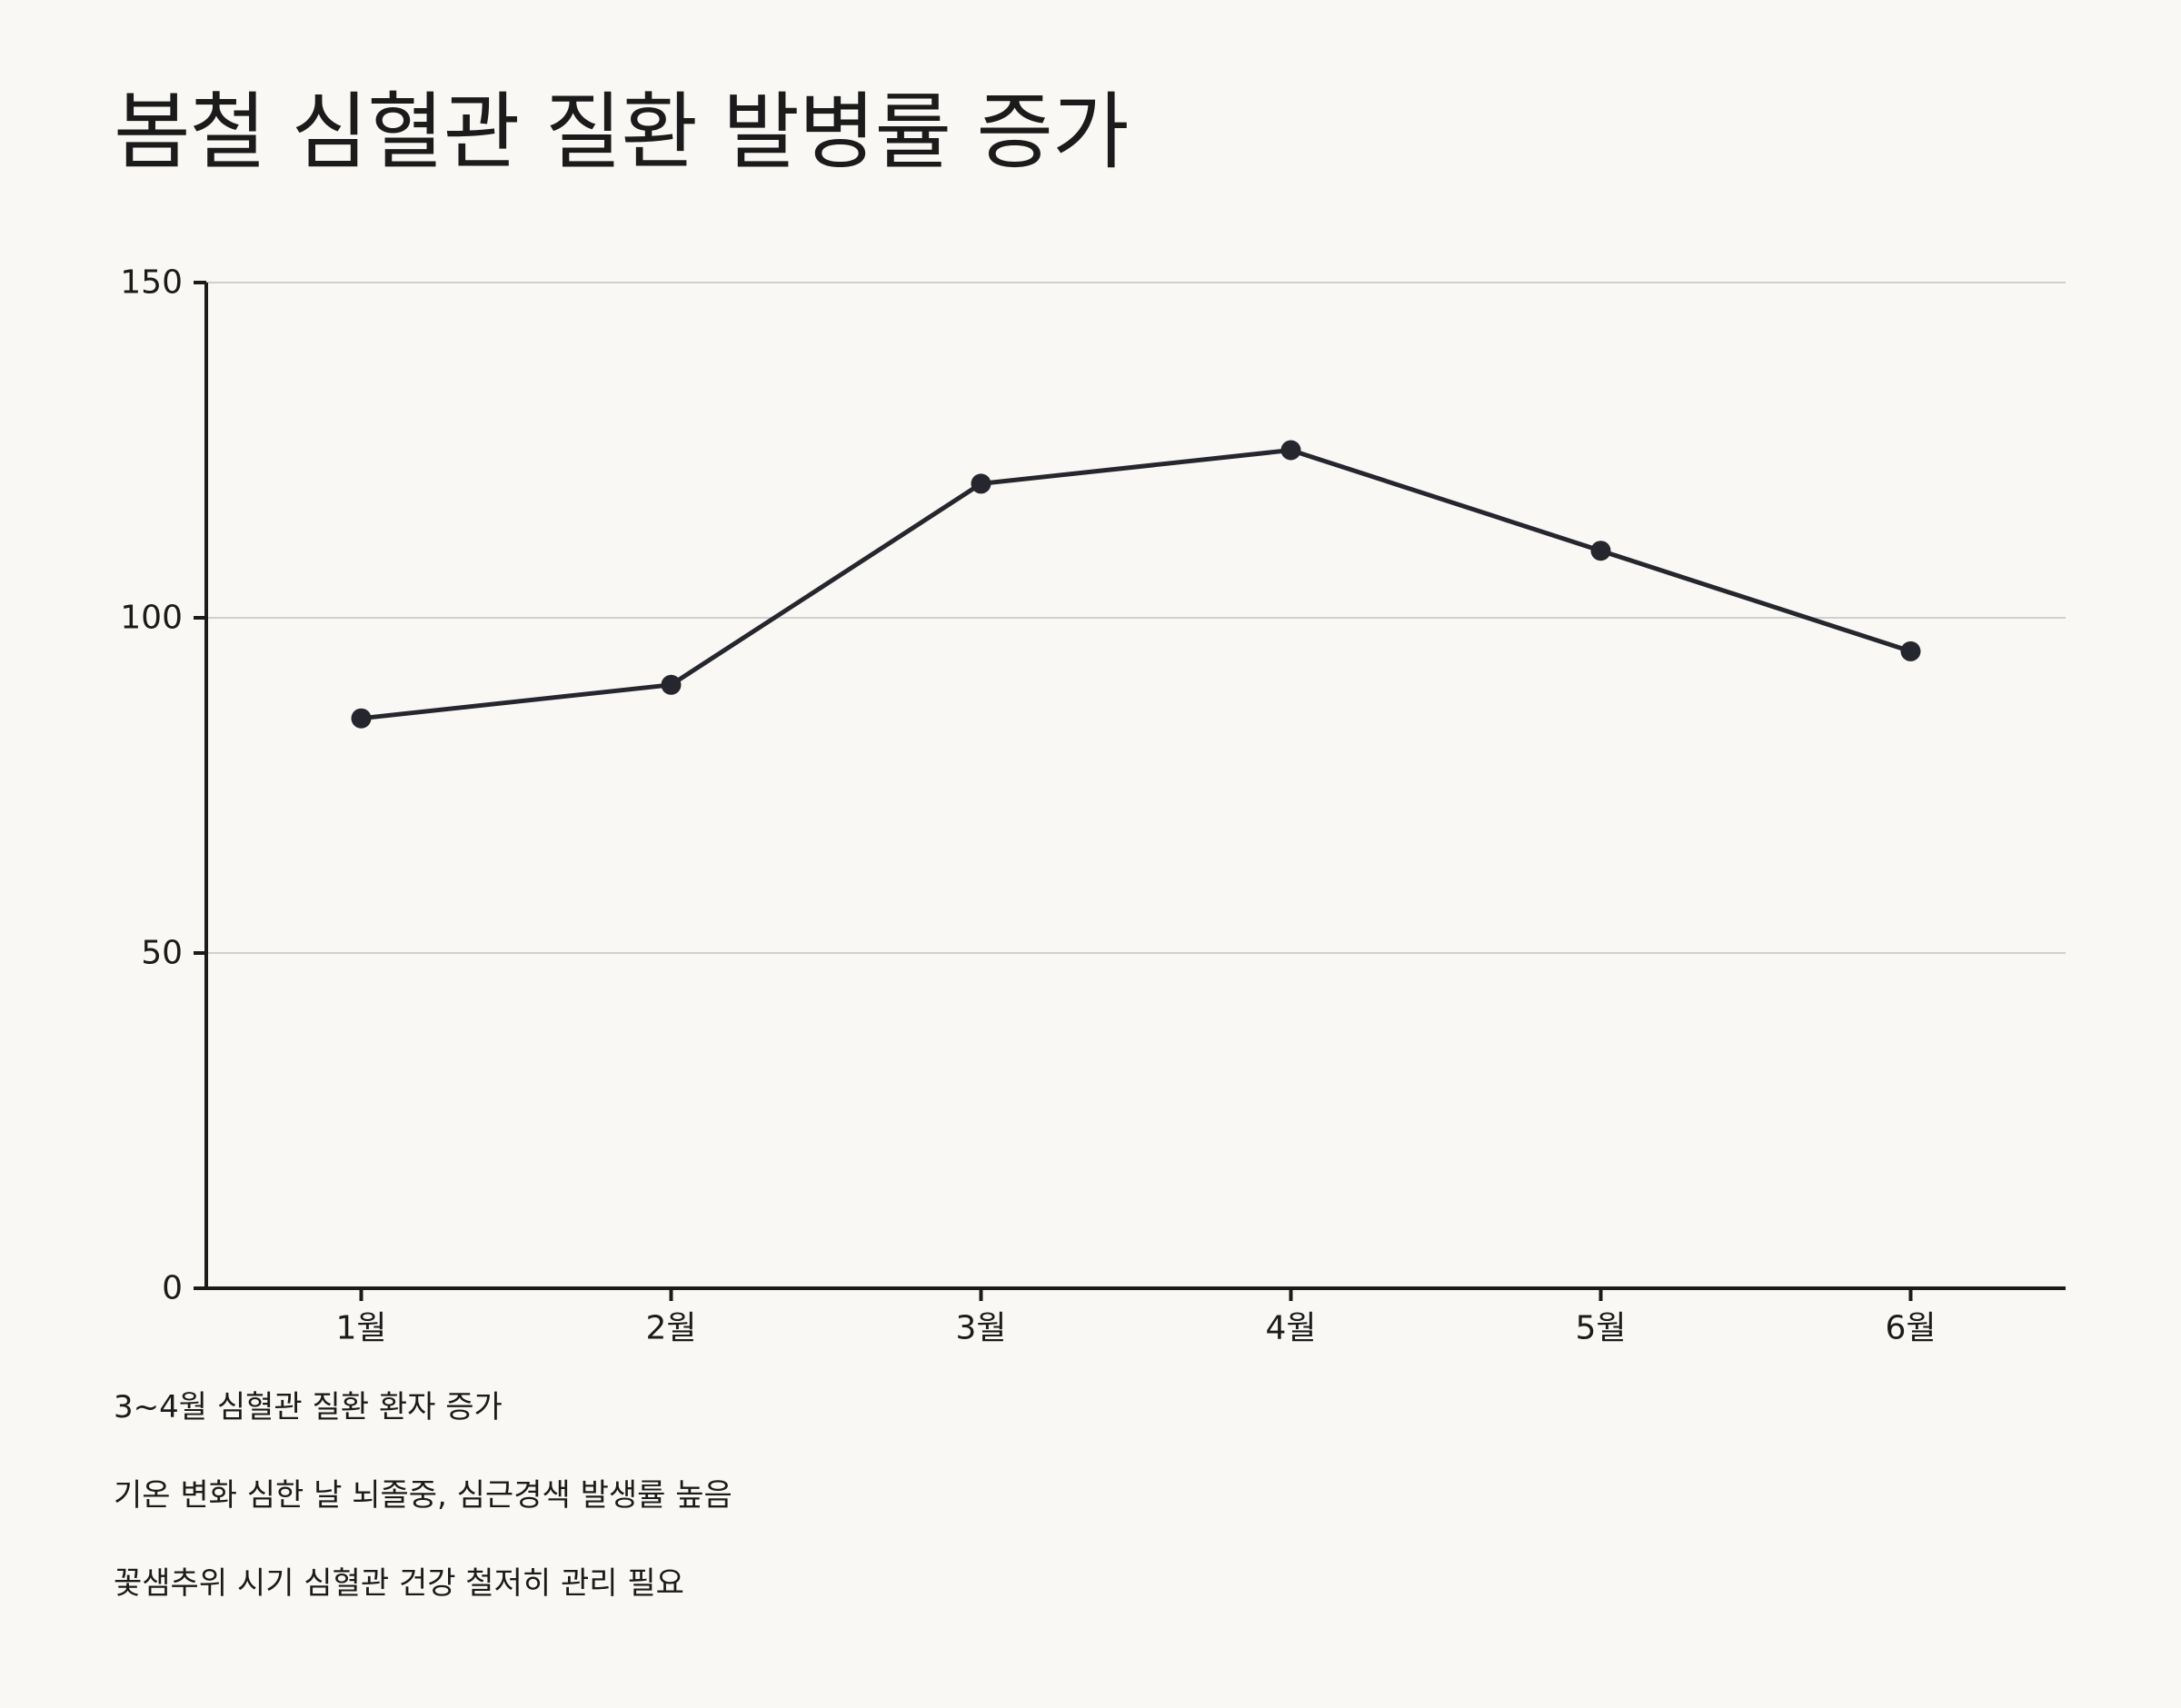  I want to click on y-tick-label-3: 150, so click(151, 283).